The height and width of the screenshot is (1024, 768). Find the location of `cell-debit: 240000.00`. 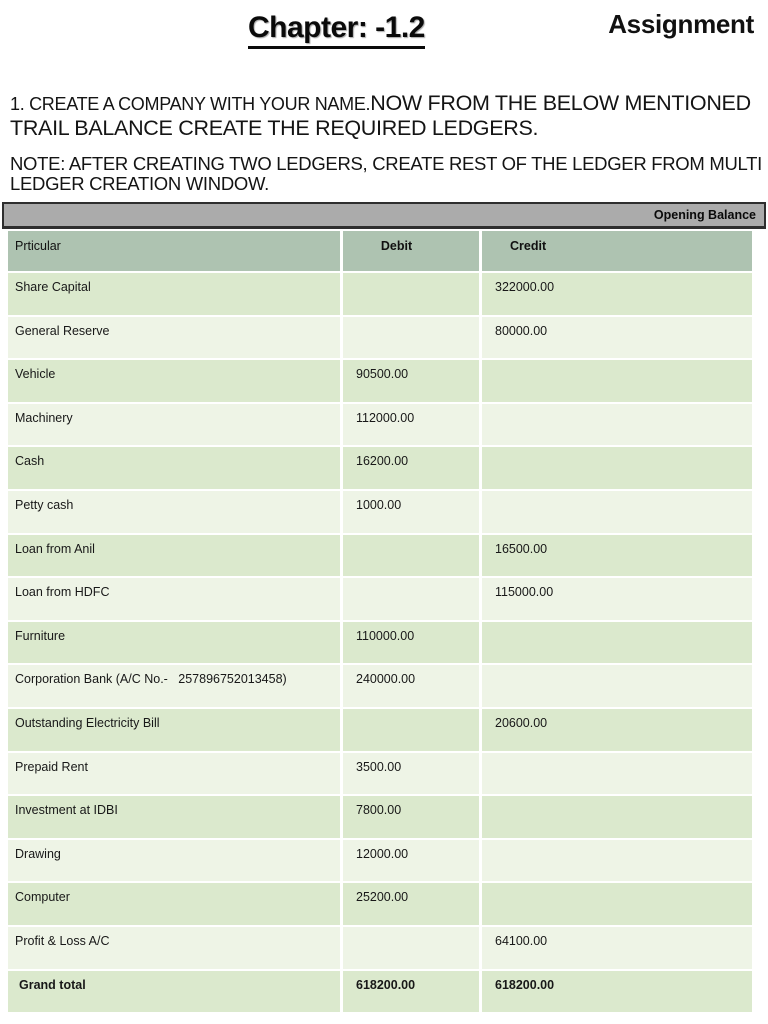

cell-debit: 240000.00 is located at coordinates (411, 686).